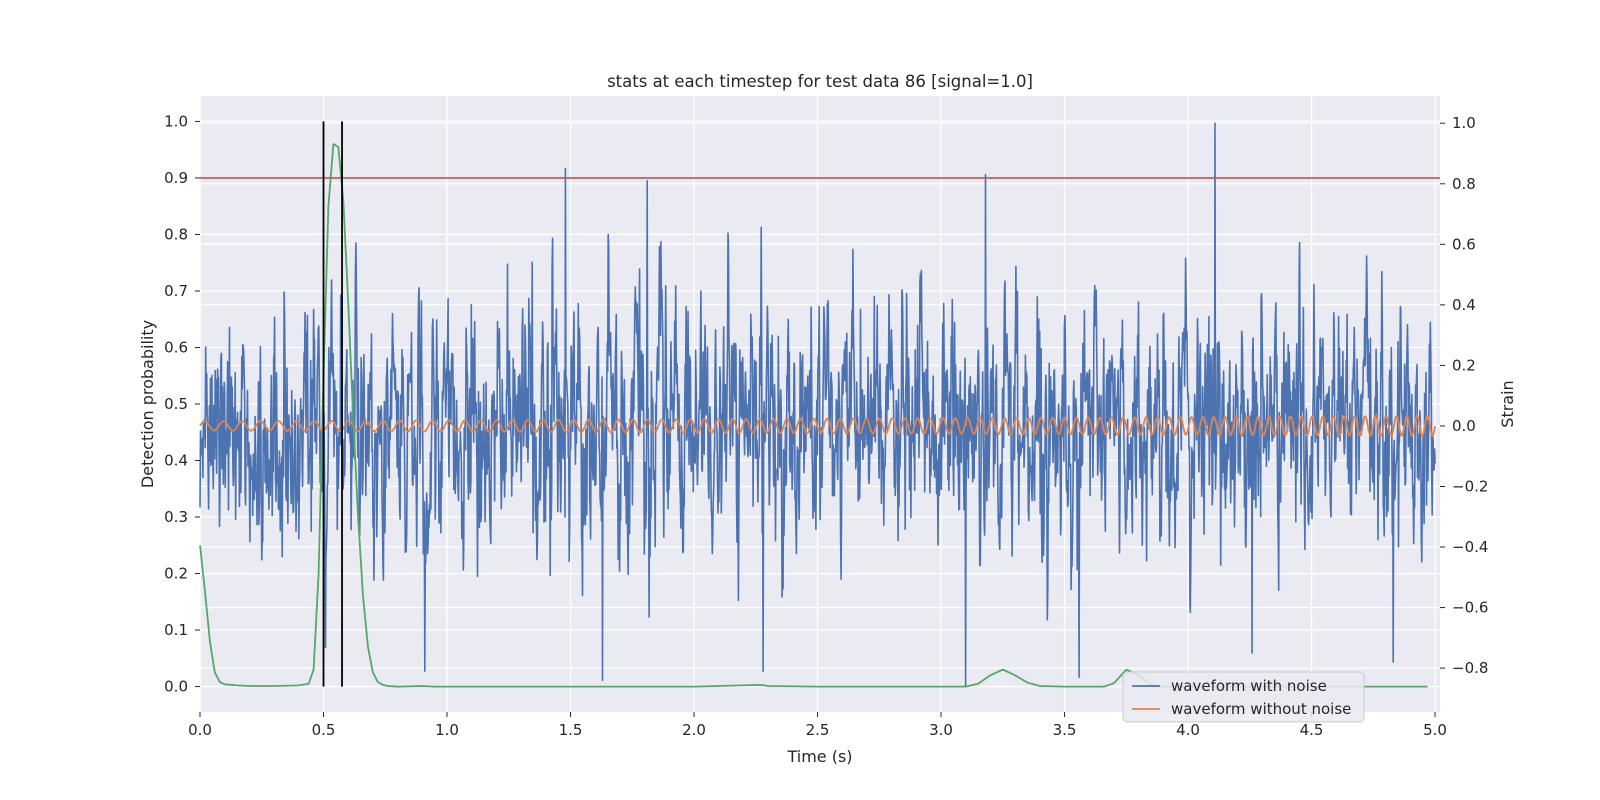 The width and height of the screenshot is (1600, 800). Describe the element at coordinates (176, 121) in the screenshot. I see `y-tick-label-left: 1.0` at that location.